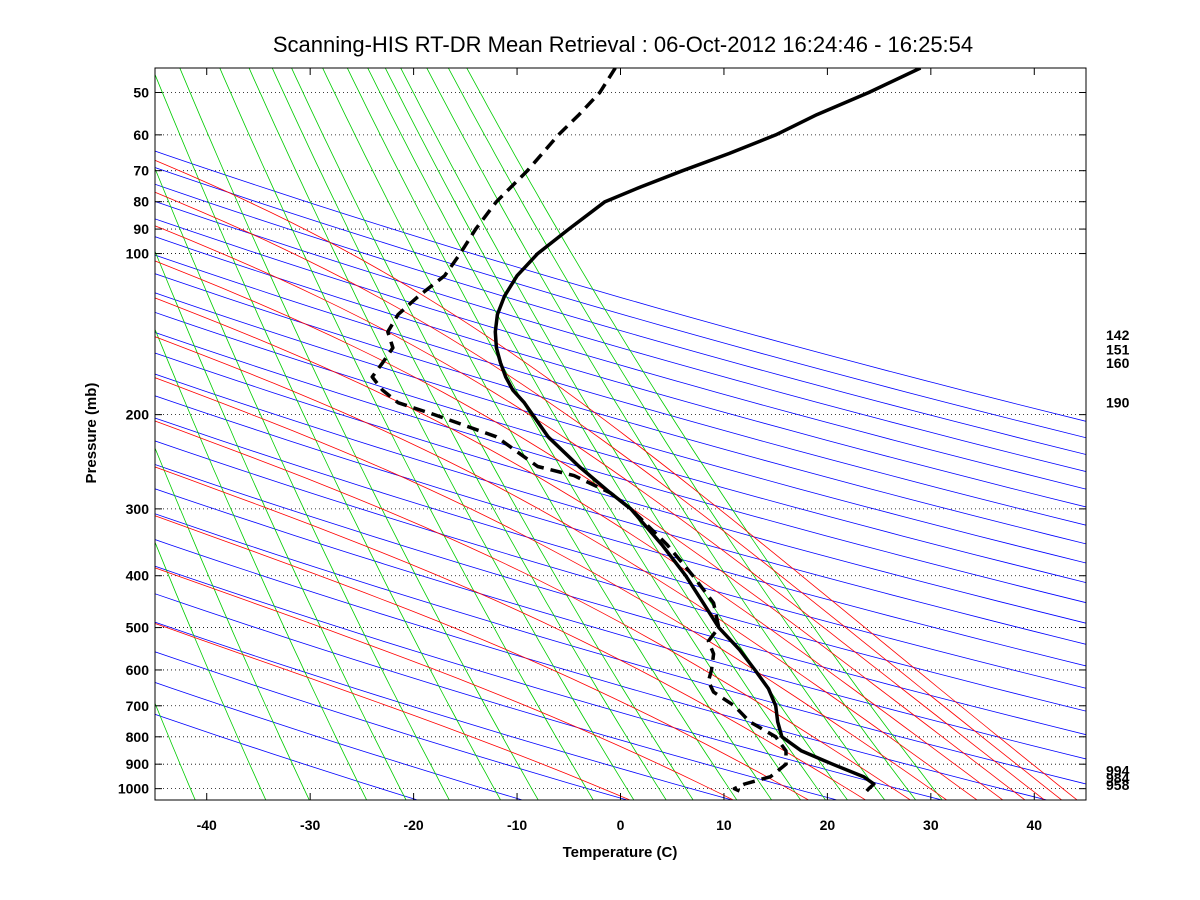  Describe the element at coordinates (138, 254) in the screenshot. I see `y-tick-label: 100` at that location.